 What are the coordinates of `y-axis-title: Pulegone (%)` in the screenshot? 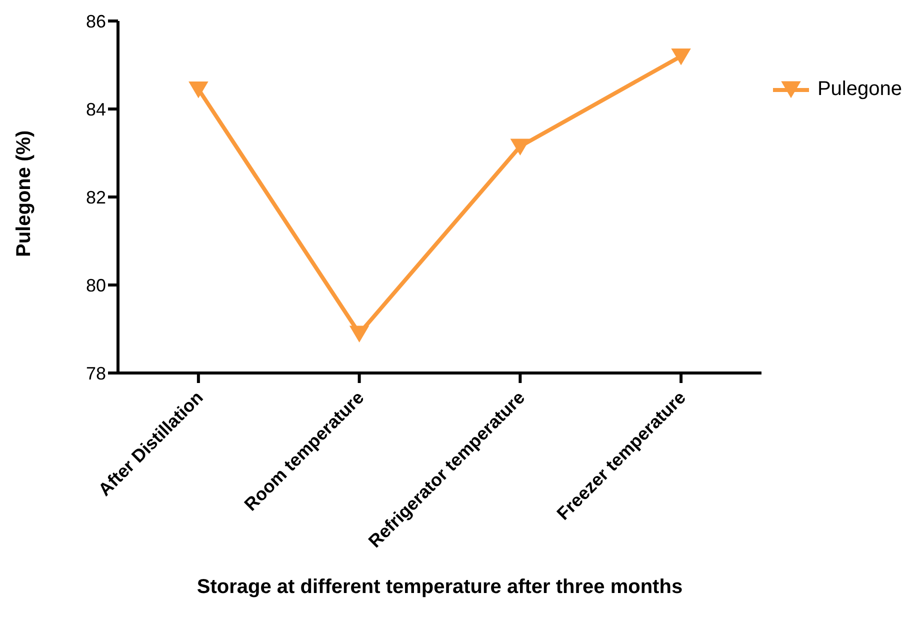 It's located at (24, 193).